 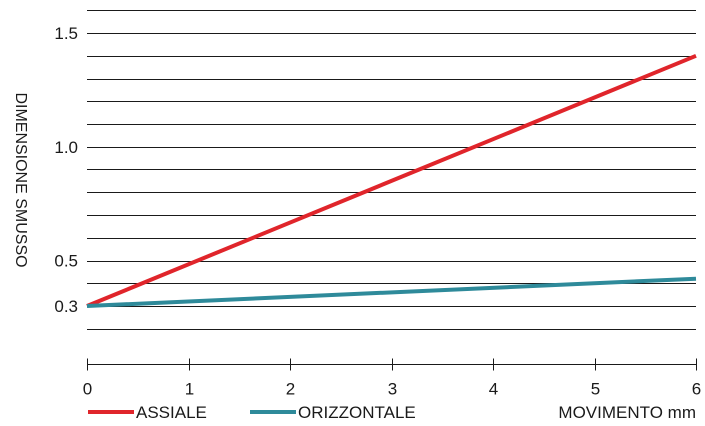 What do you see at coordinates (171, 412) in the screenshot?
I see `legend-label-assiale: ASSIALE` at bounding box center [171, 412].